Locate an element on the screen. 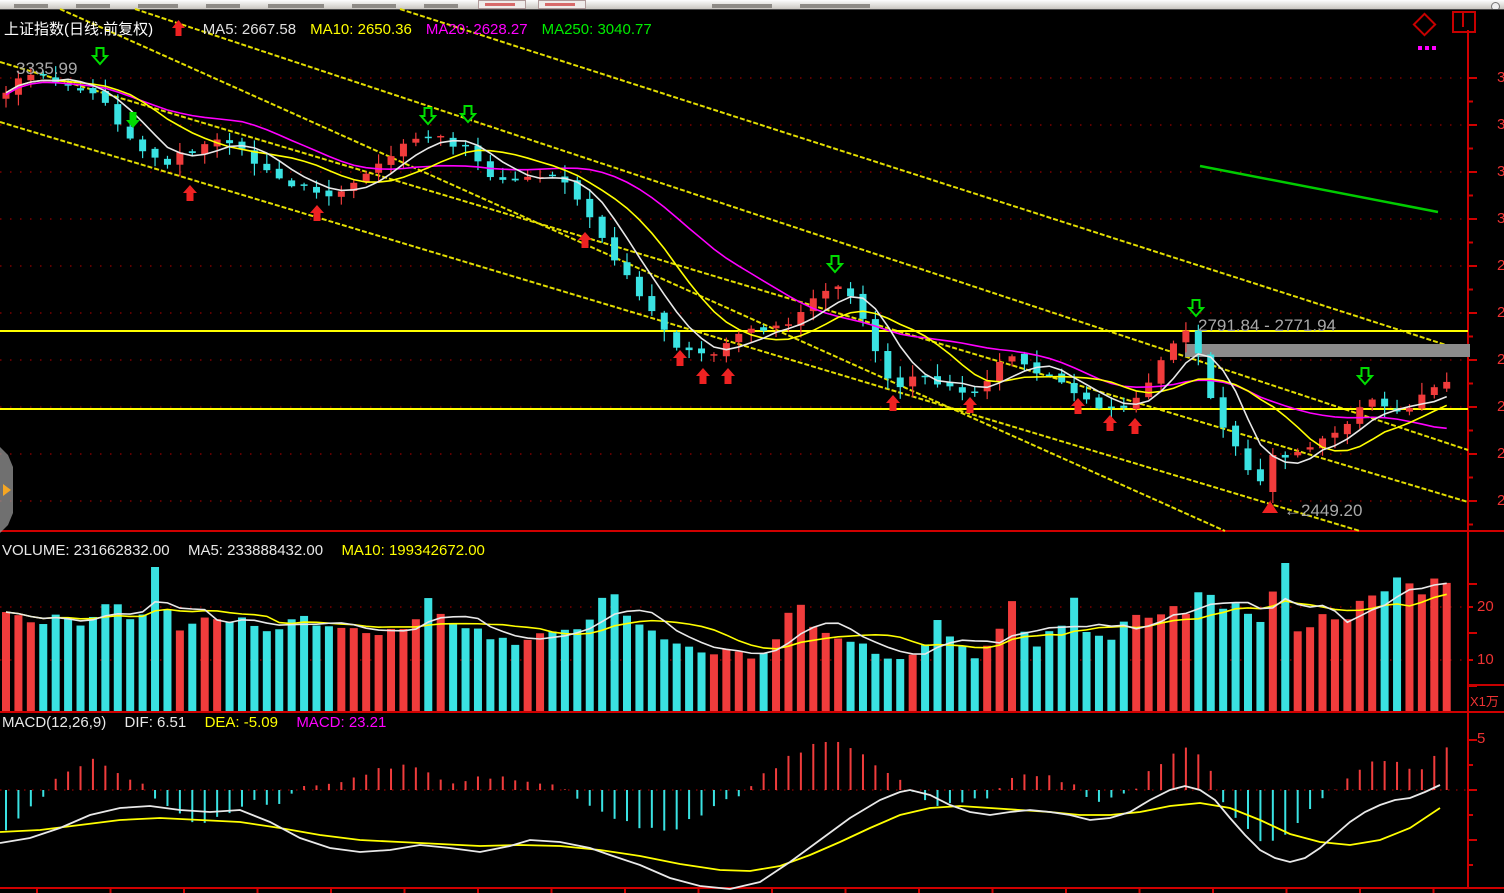 Image resolution: width=1504 pixels, height=893 pixels. ma250-layer is located at coordinates (1319, 189).